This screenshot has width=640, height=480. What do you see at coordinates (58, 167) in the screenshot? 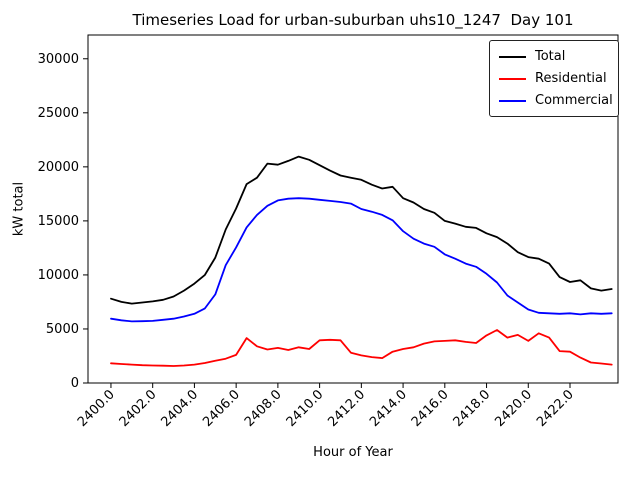
I see `y-tick-label: 20000` at bounding box center [58, 167].